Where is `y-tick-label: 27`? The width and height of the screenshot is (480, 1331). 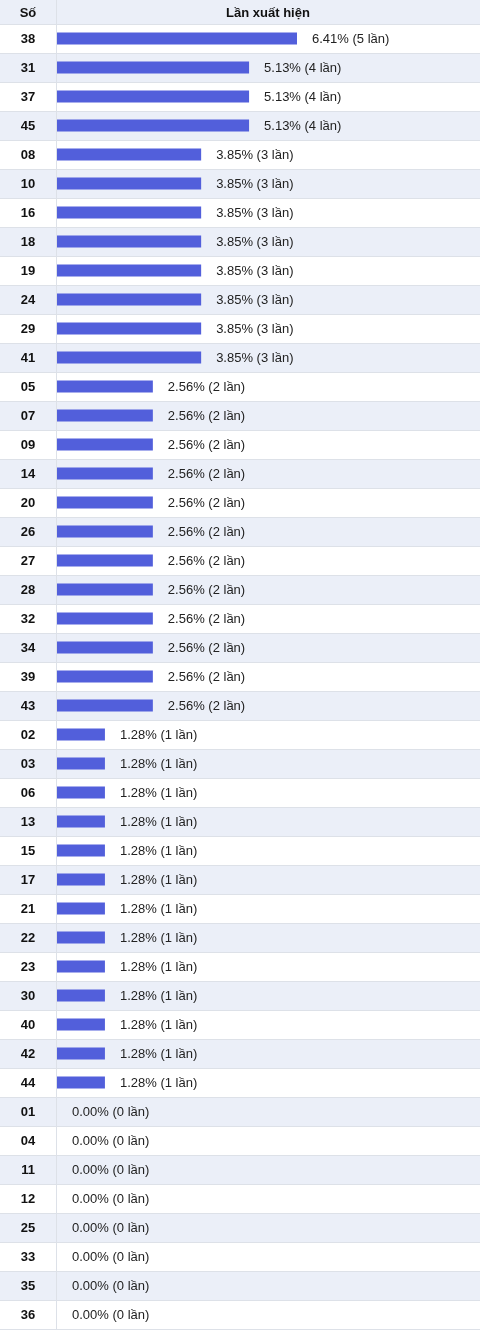 y-tick-label: 27 is located at coordinates (28, 560).